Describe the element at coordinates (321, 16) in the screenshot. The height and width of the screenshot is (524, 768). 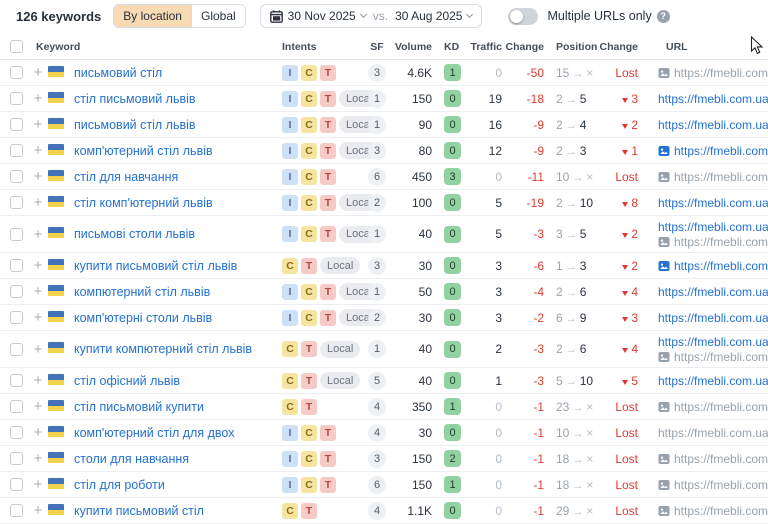
I see `date-from: 30 Nov 2025` at that location.